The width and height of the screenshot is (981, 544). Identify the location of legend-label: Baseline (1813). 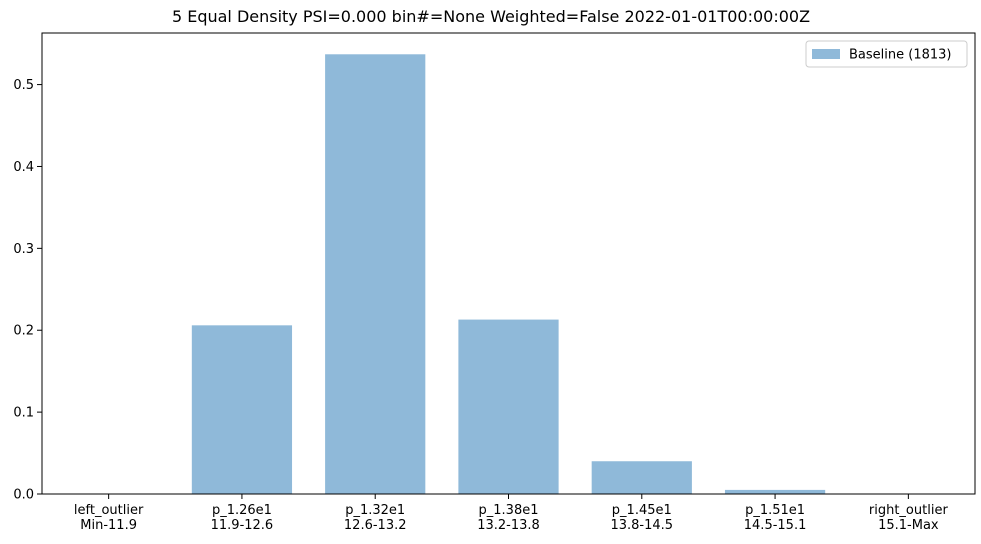
(900, 55).